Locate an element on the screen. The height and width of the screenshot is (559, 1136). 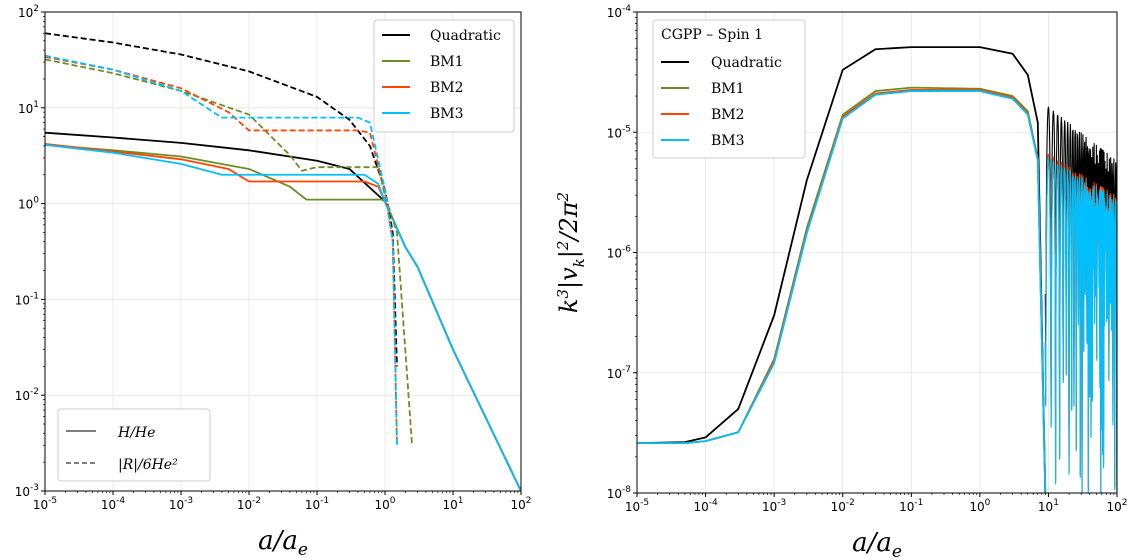
y-tick-label: 10¹ is located at coordinates (28, 108).